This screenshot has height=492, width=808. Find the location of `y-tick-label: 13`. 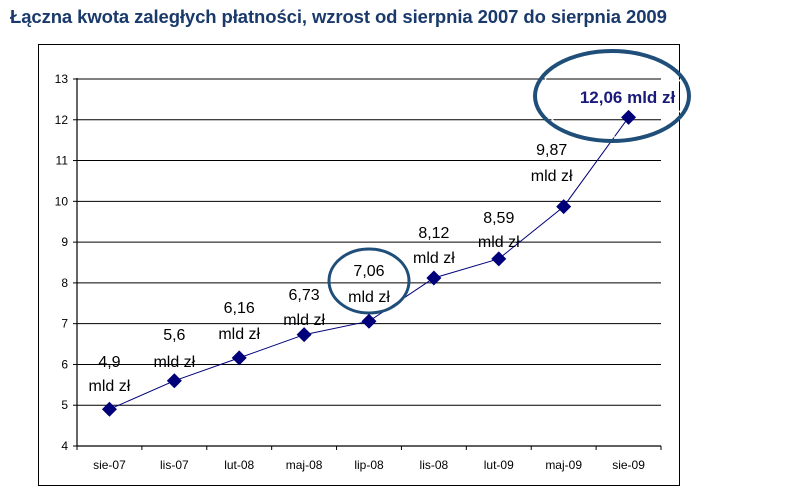

y-tick-label: 13 is located at coordinates (62, 79).